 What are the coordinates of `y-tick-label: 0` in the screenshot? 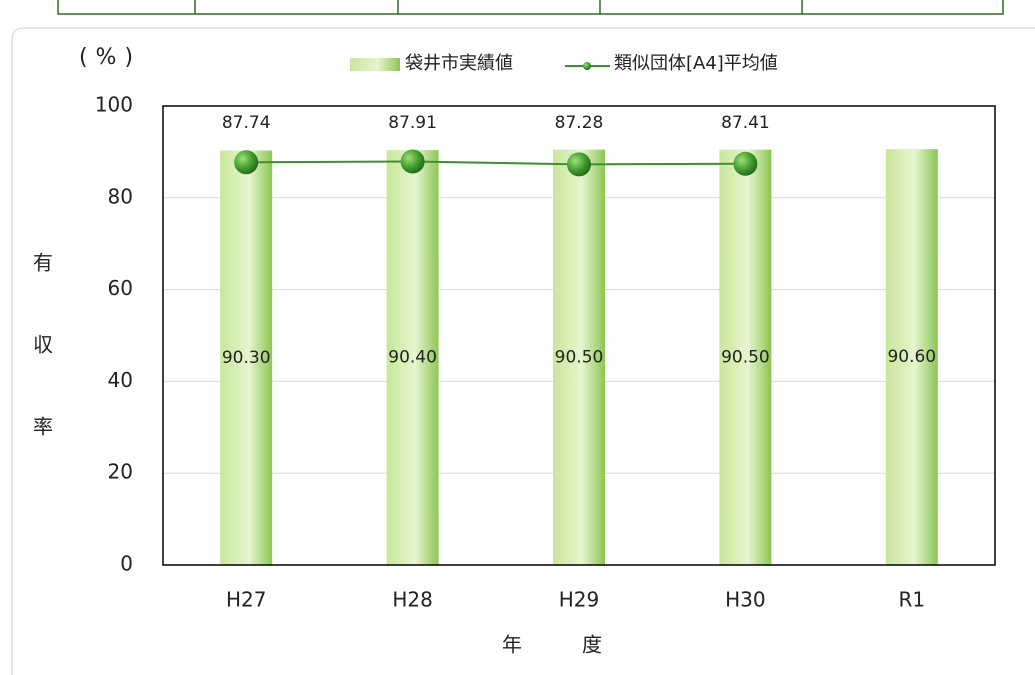 It's located at (126, 564).